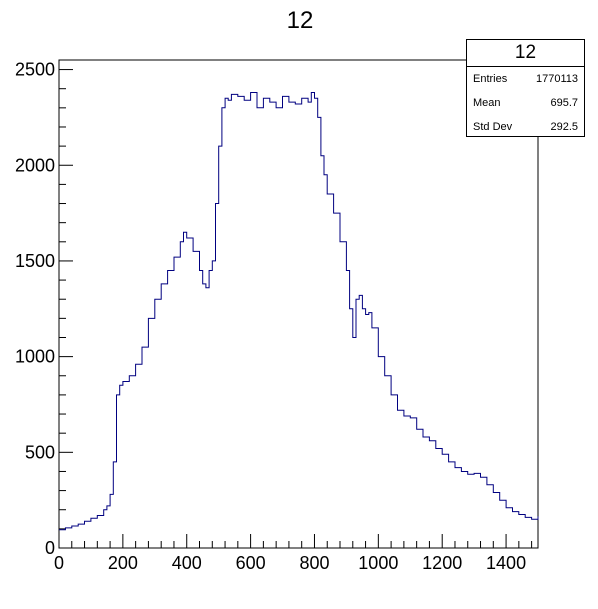  What do you see at coordinates (442, 563) in the screenshot?
I see `x-tick-label: 1200` at bounding box center [442, 563].